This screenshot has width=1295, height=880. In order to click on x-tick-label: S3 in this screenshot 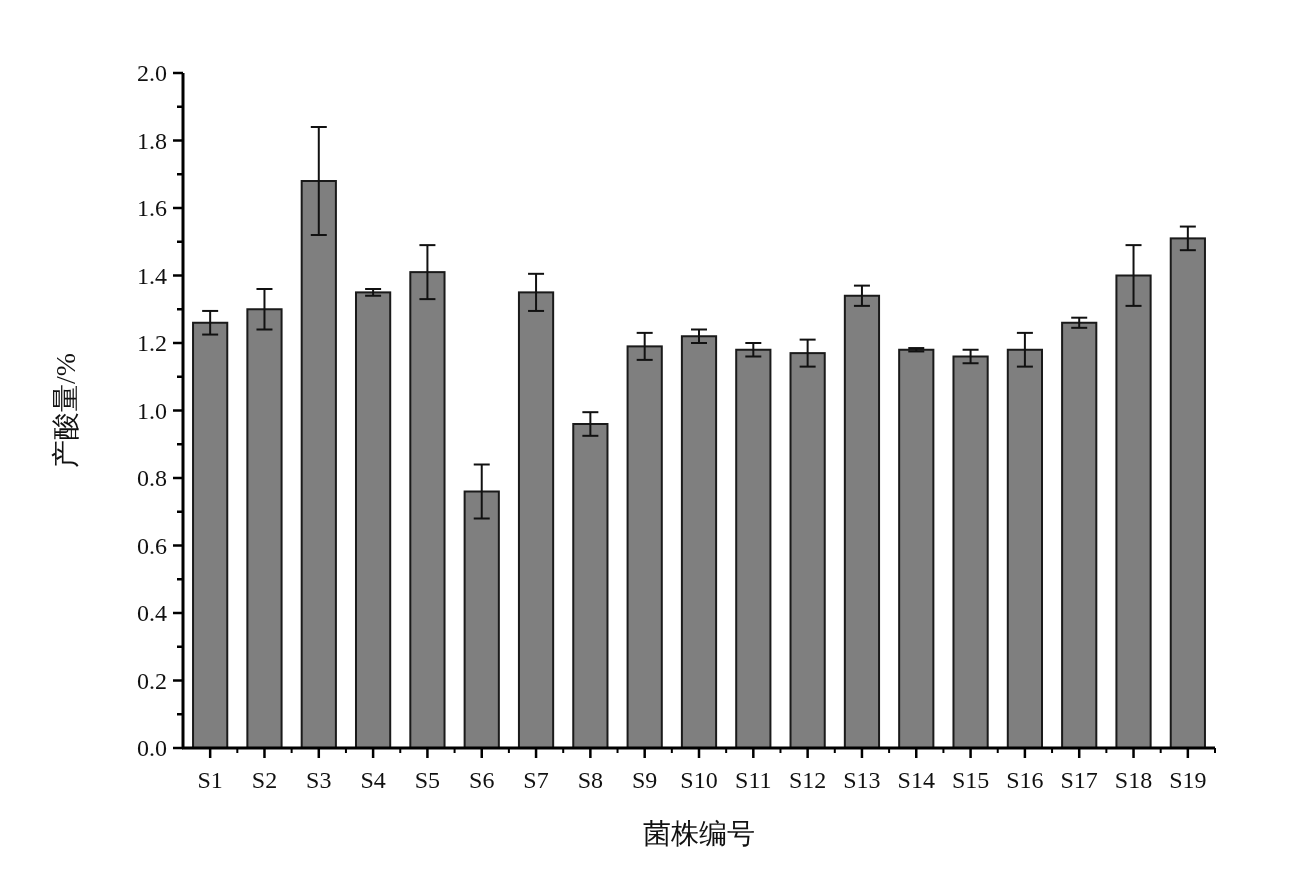, I will do `click(319, 780)`.